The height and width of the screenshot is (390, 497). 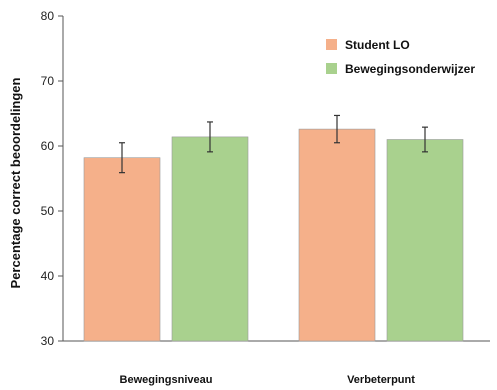 I want to click on y-tick-label: 80, so click(x=48, y=16).